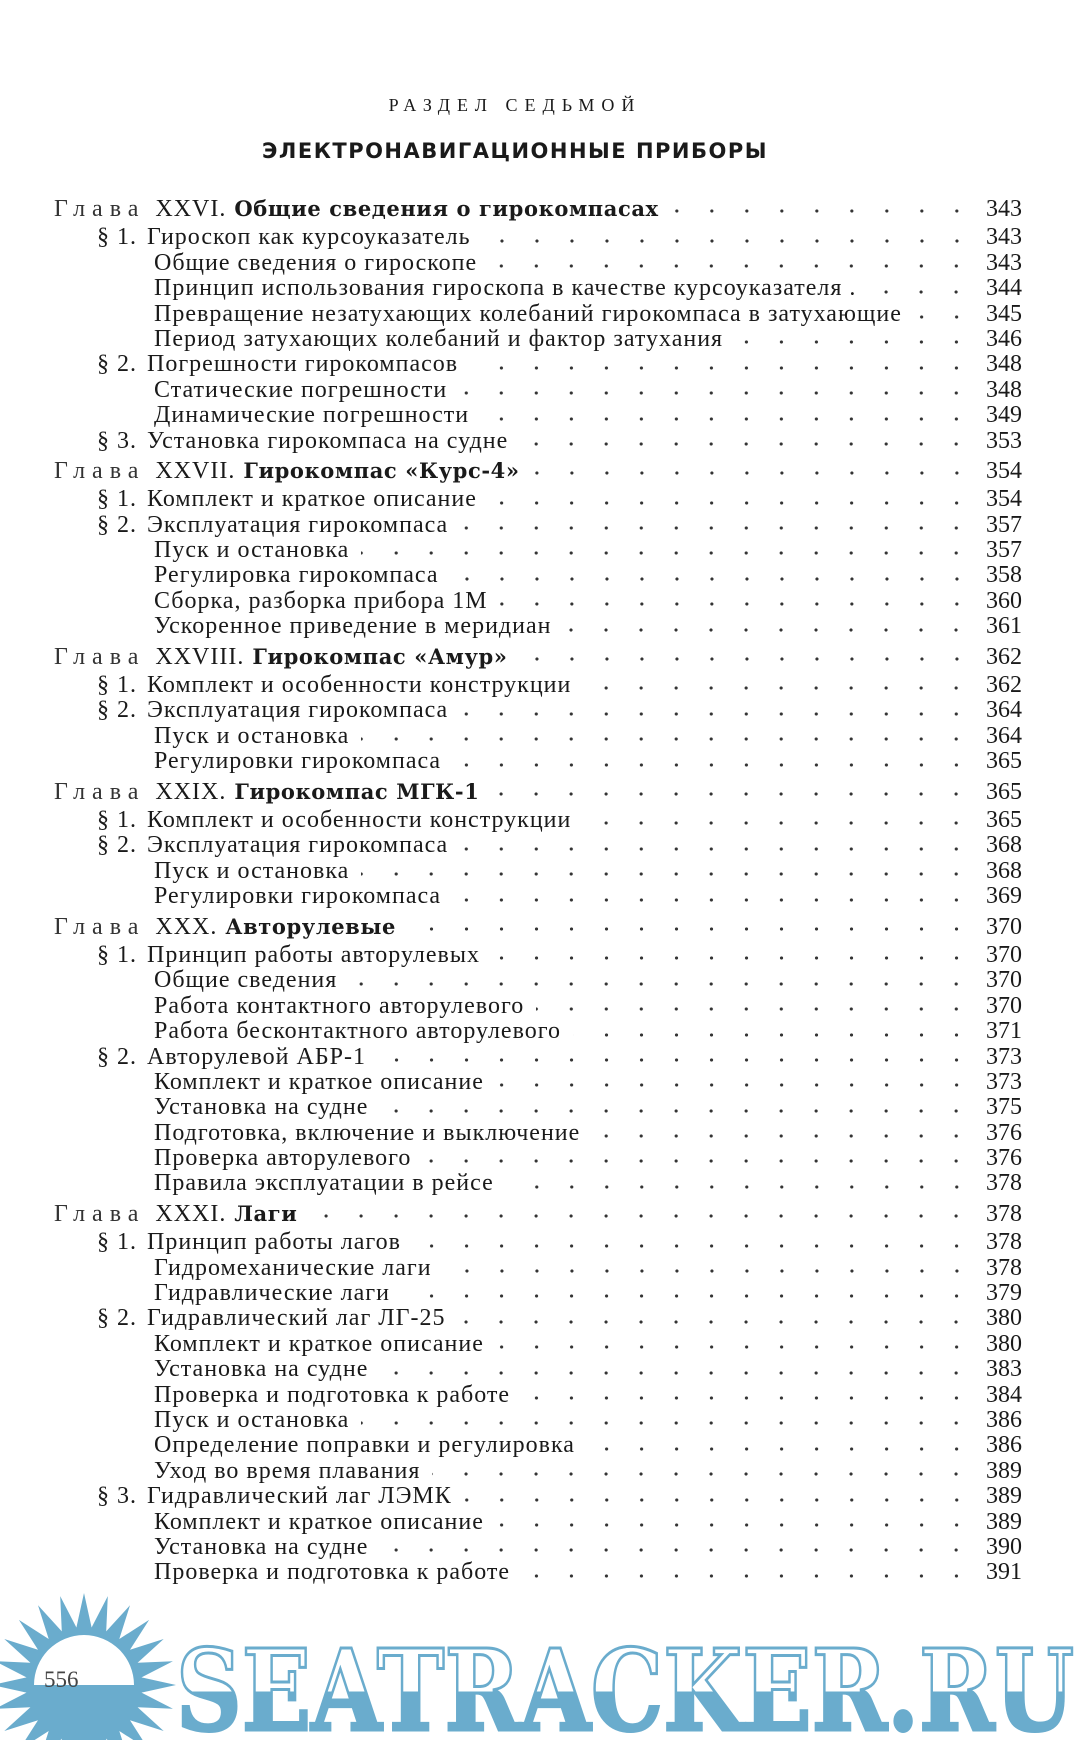 This screenshot has width=1080, height=1740. What do you see at coordinates (538, 1419) in the screenshot?
I see `toc-sub-entry: Пуск и остановка 386` at bounding box center [538, 1419].